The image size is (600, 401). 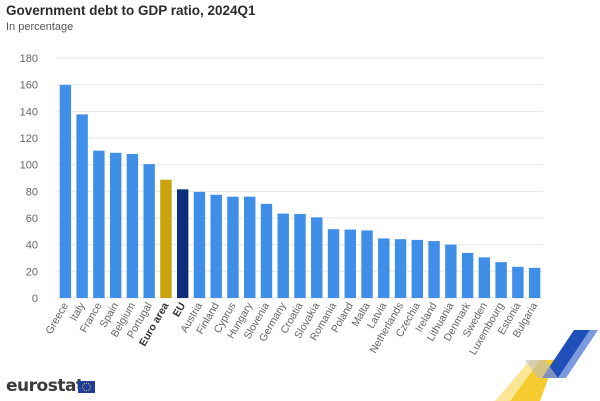 What do you see at coordinates (400, 268) in the screenshot?
I see `bar-netherlands` at bounding box center [400, 268].